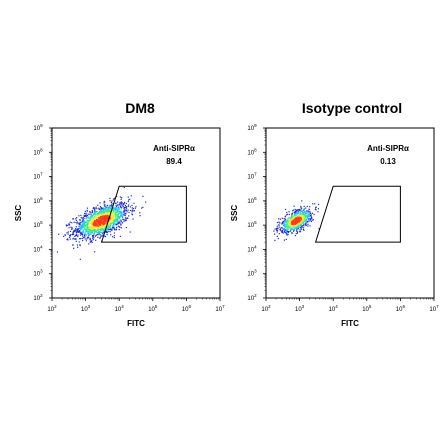 This screenshot has width=440, height=441. What do you see at coordinates (334, 308) in the screenshot?
I see `x-tick-label: 10⁴` at bounding box center [334, 308].